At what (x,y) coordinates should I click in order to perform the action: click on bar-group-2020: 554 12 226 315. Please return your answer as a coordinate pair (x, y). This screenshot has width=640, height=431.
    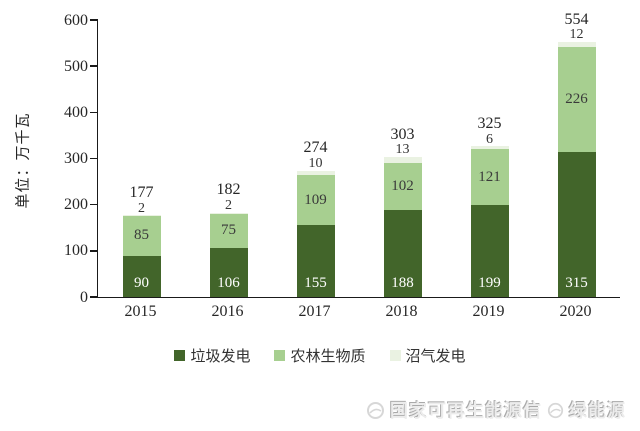
    Looking at the image, I should click on (576, 154).